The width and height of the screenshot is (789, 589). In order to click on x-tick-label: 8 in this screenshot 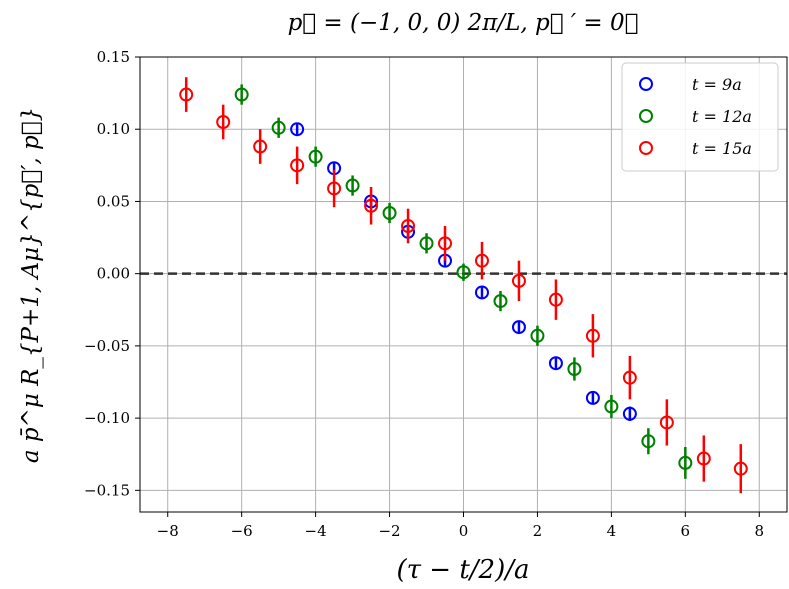, I will do `click(759, 531)`.